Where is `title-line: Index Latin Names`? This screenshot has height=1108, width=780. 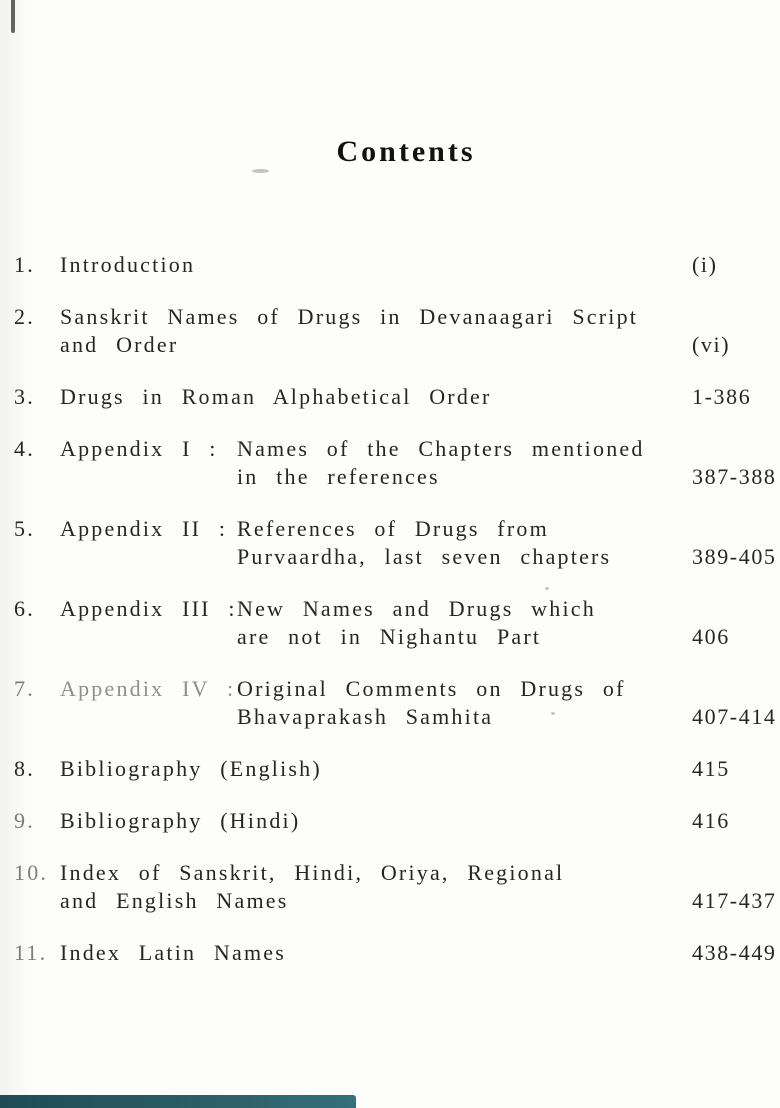
title-line: Index Latin Names is located at coordinates (173, 952).